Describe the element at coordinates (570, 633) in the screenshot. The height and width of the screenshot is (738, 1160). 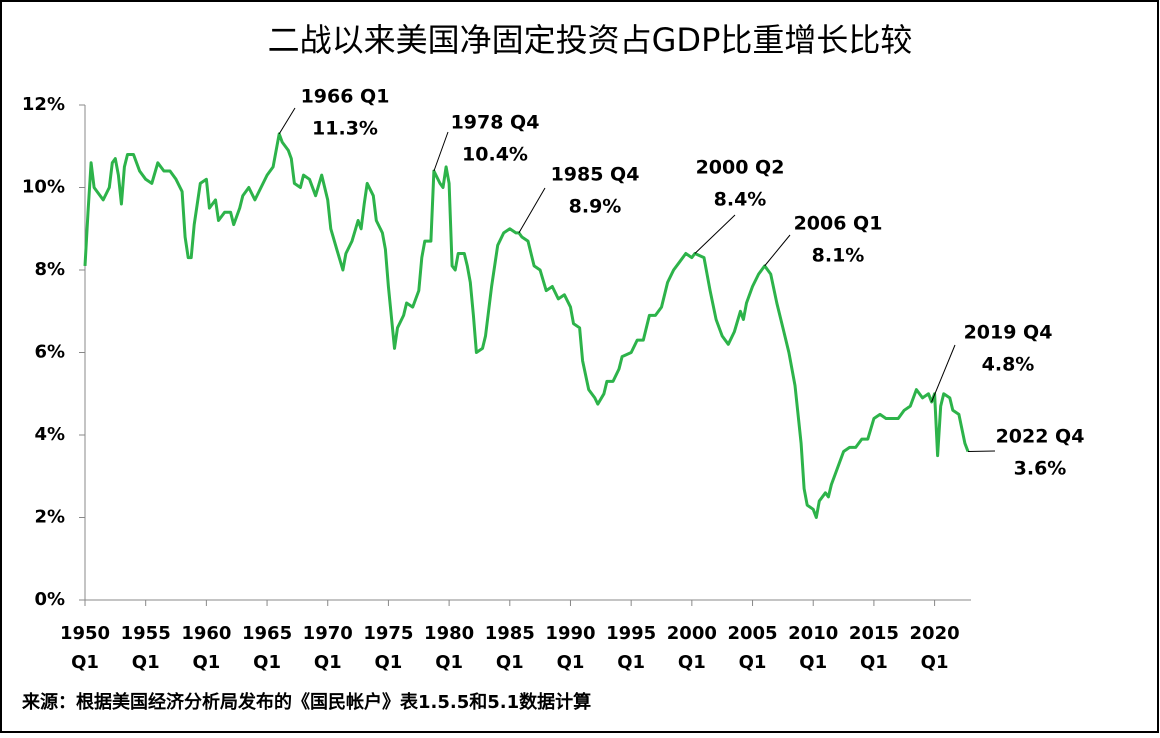
I see `x-tick-label: 1990` at that location.